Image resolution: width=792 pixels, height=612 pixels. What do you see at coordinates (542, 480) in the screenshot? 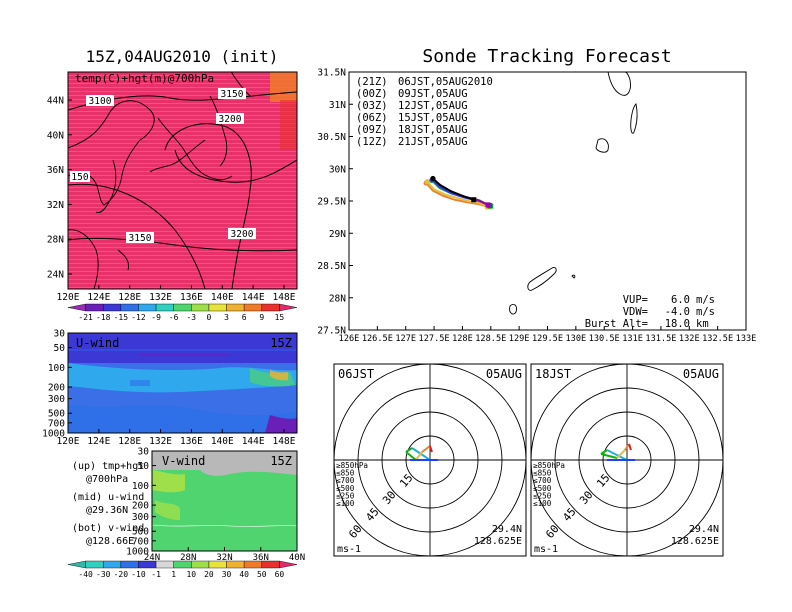
I see `level-legend: ≤700` at bounding box center [542, 480].